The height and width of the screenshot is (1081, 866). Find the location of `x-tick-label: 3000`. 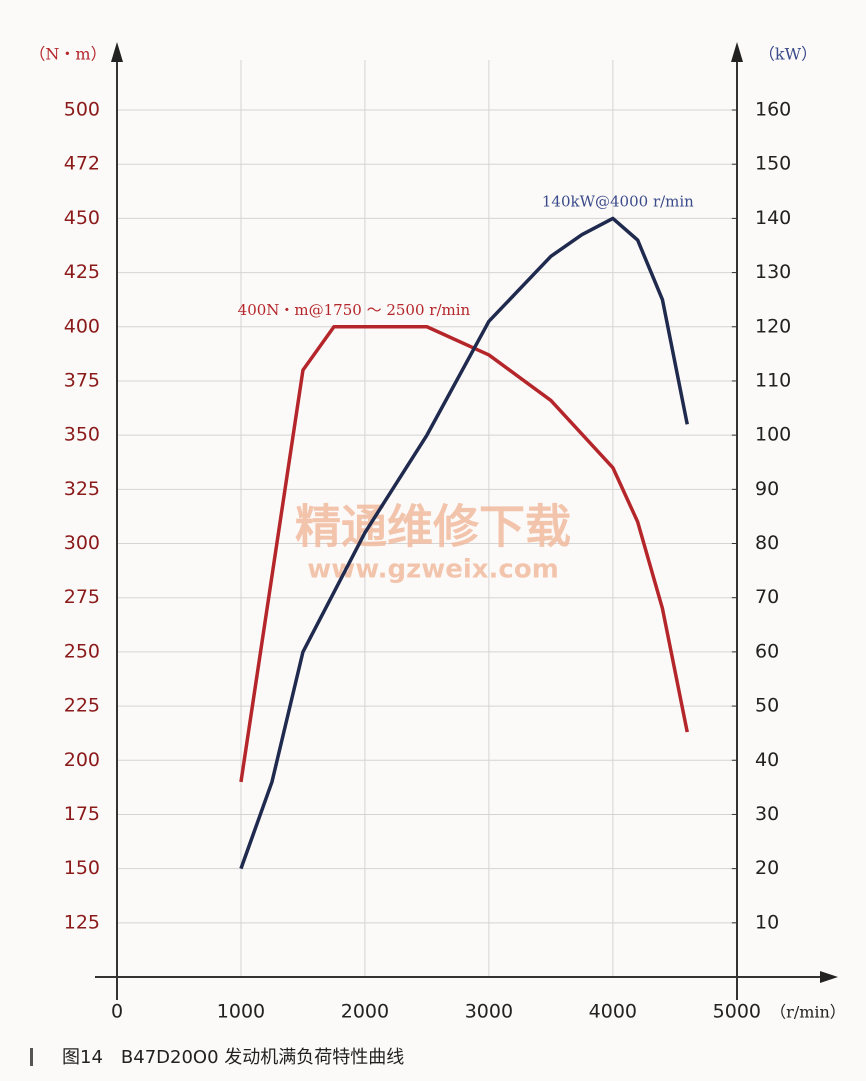

x-tick-label: 3000 is located at coordinates (489, 1012).